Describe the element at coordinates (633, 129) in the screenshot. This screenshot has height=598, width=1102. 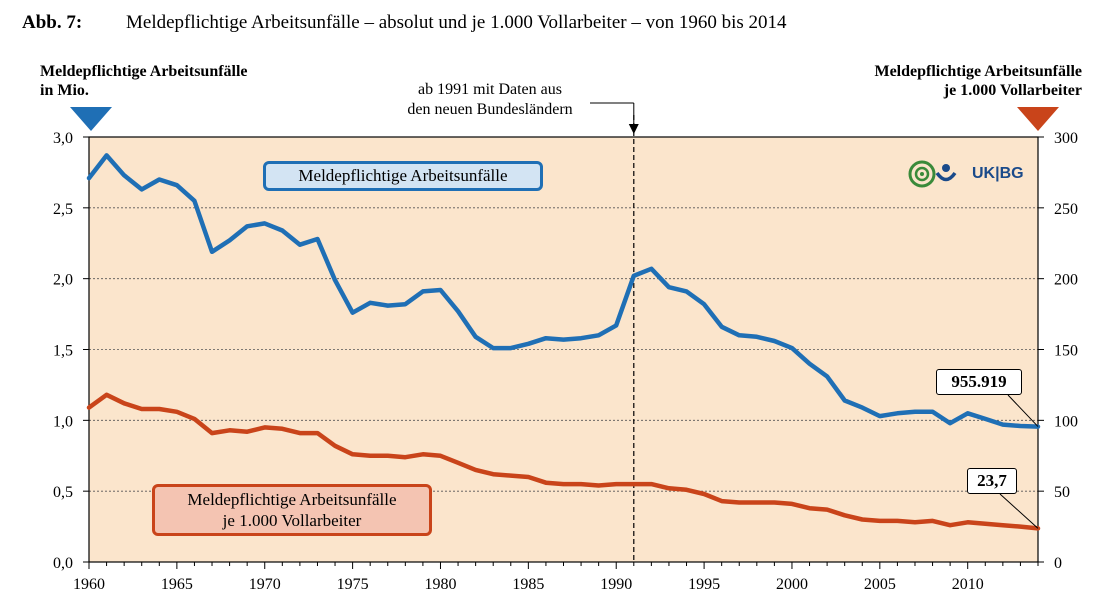
I see `arrow-down-icon` at that location.